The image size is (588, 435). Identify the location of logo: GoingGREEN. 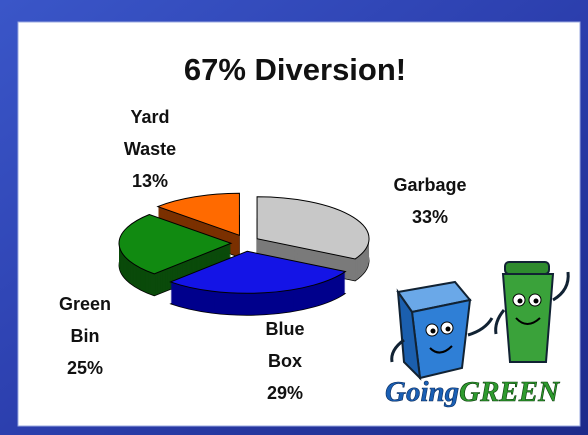
(477, 334).